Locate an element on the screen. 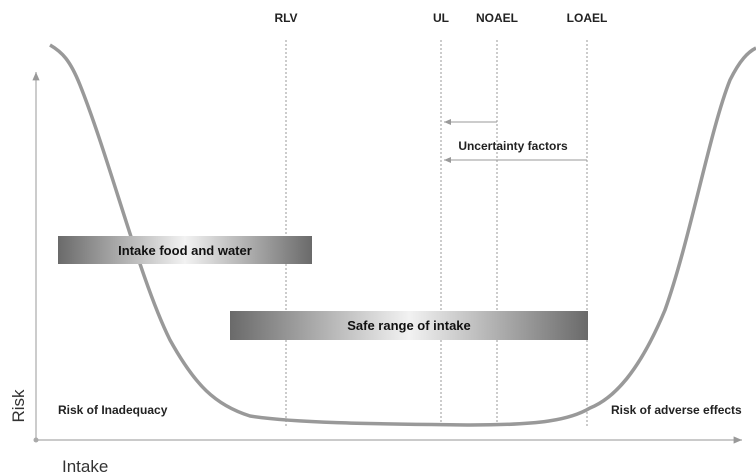 This screenshot has height=476, width=756. marker-label: RLV is located at coordinates (285, 18).